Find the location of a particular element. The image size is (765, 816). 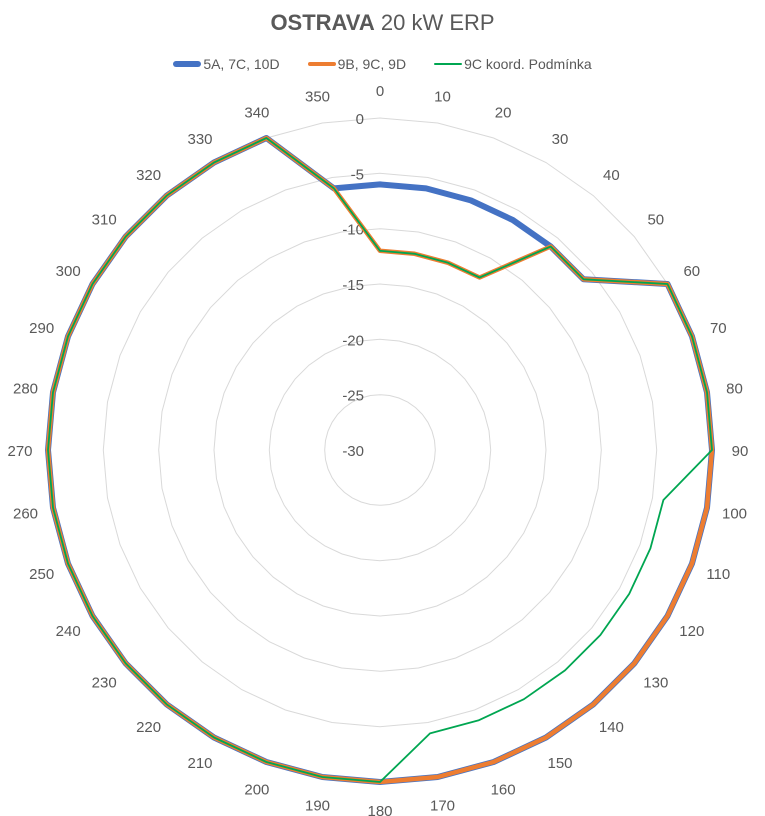

grid-ring is located at coordinates (380, 450).